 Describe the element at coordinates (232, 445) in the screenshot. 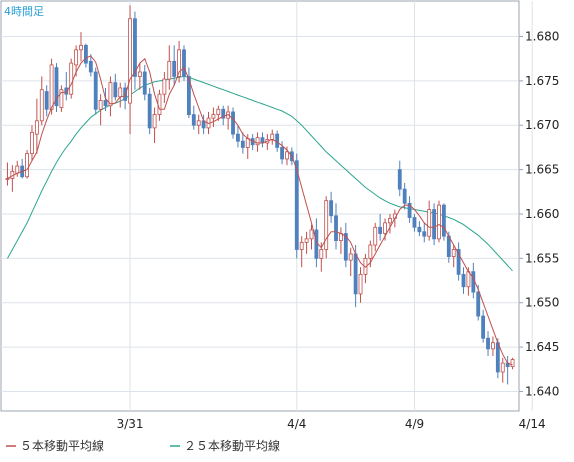

I see `legend-label: ２５本移動平均線` at that location.